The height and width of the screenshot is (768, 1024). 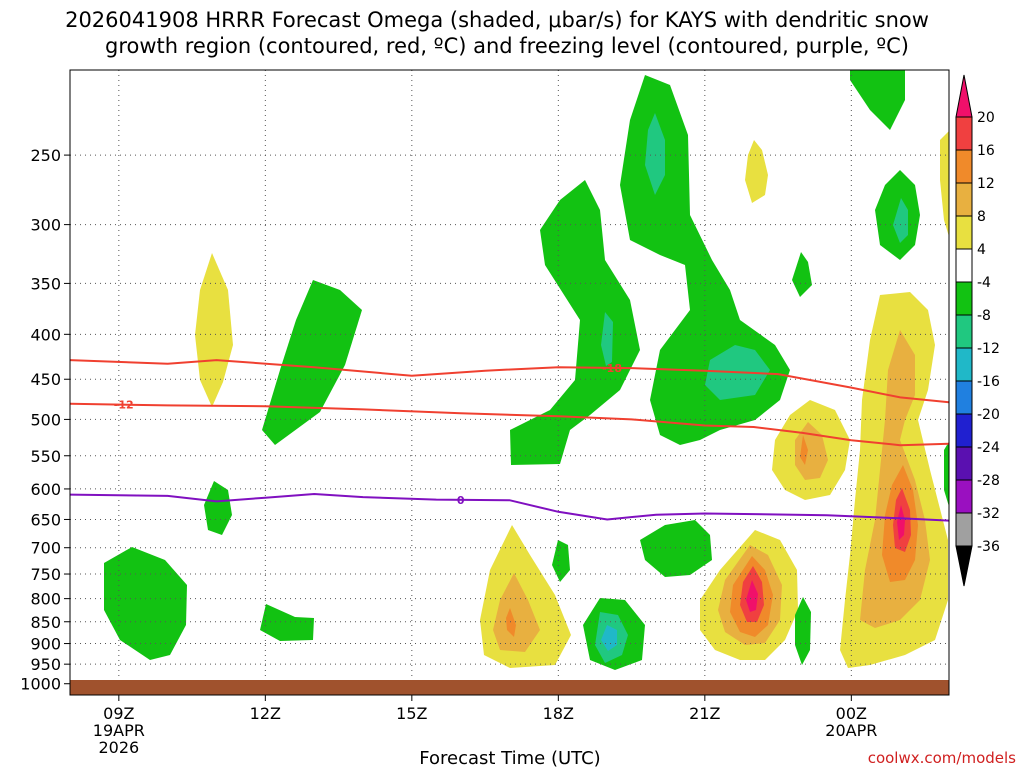 I want to click on x-tick-label: 12Z, so click(x=265, y=713).